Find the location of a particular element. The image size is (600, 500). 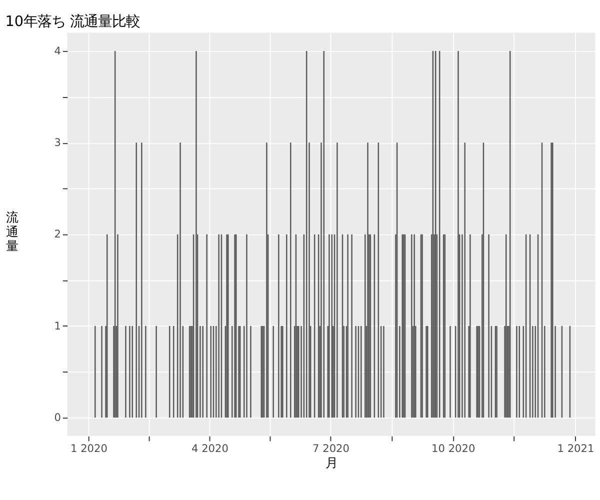

x-tick-label: 10 2020 is located at coordinates (454, 448).